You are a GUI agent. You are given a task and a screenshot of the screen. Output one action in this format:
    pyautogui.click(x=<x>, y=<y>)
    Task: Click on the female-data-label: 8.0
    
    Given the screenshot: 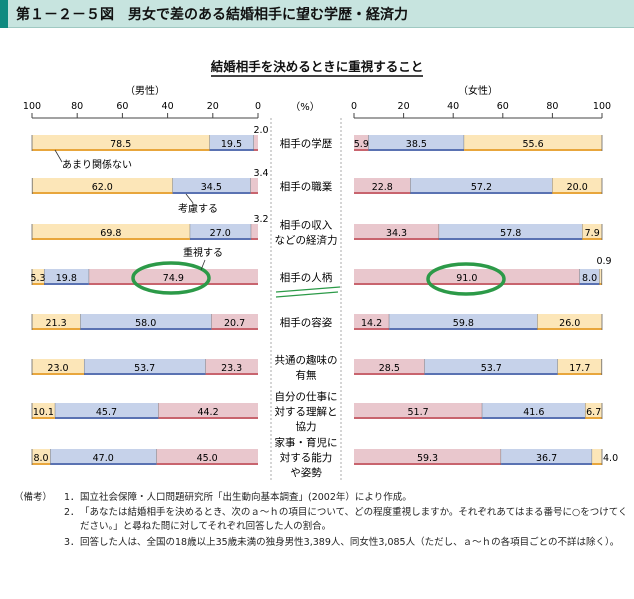 What is the action you would take?
    pyautogui.click(x=589, y=278)
    